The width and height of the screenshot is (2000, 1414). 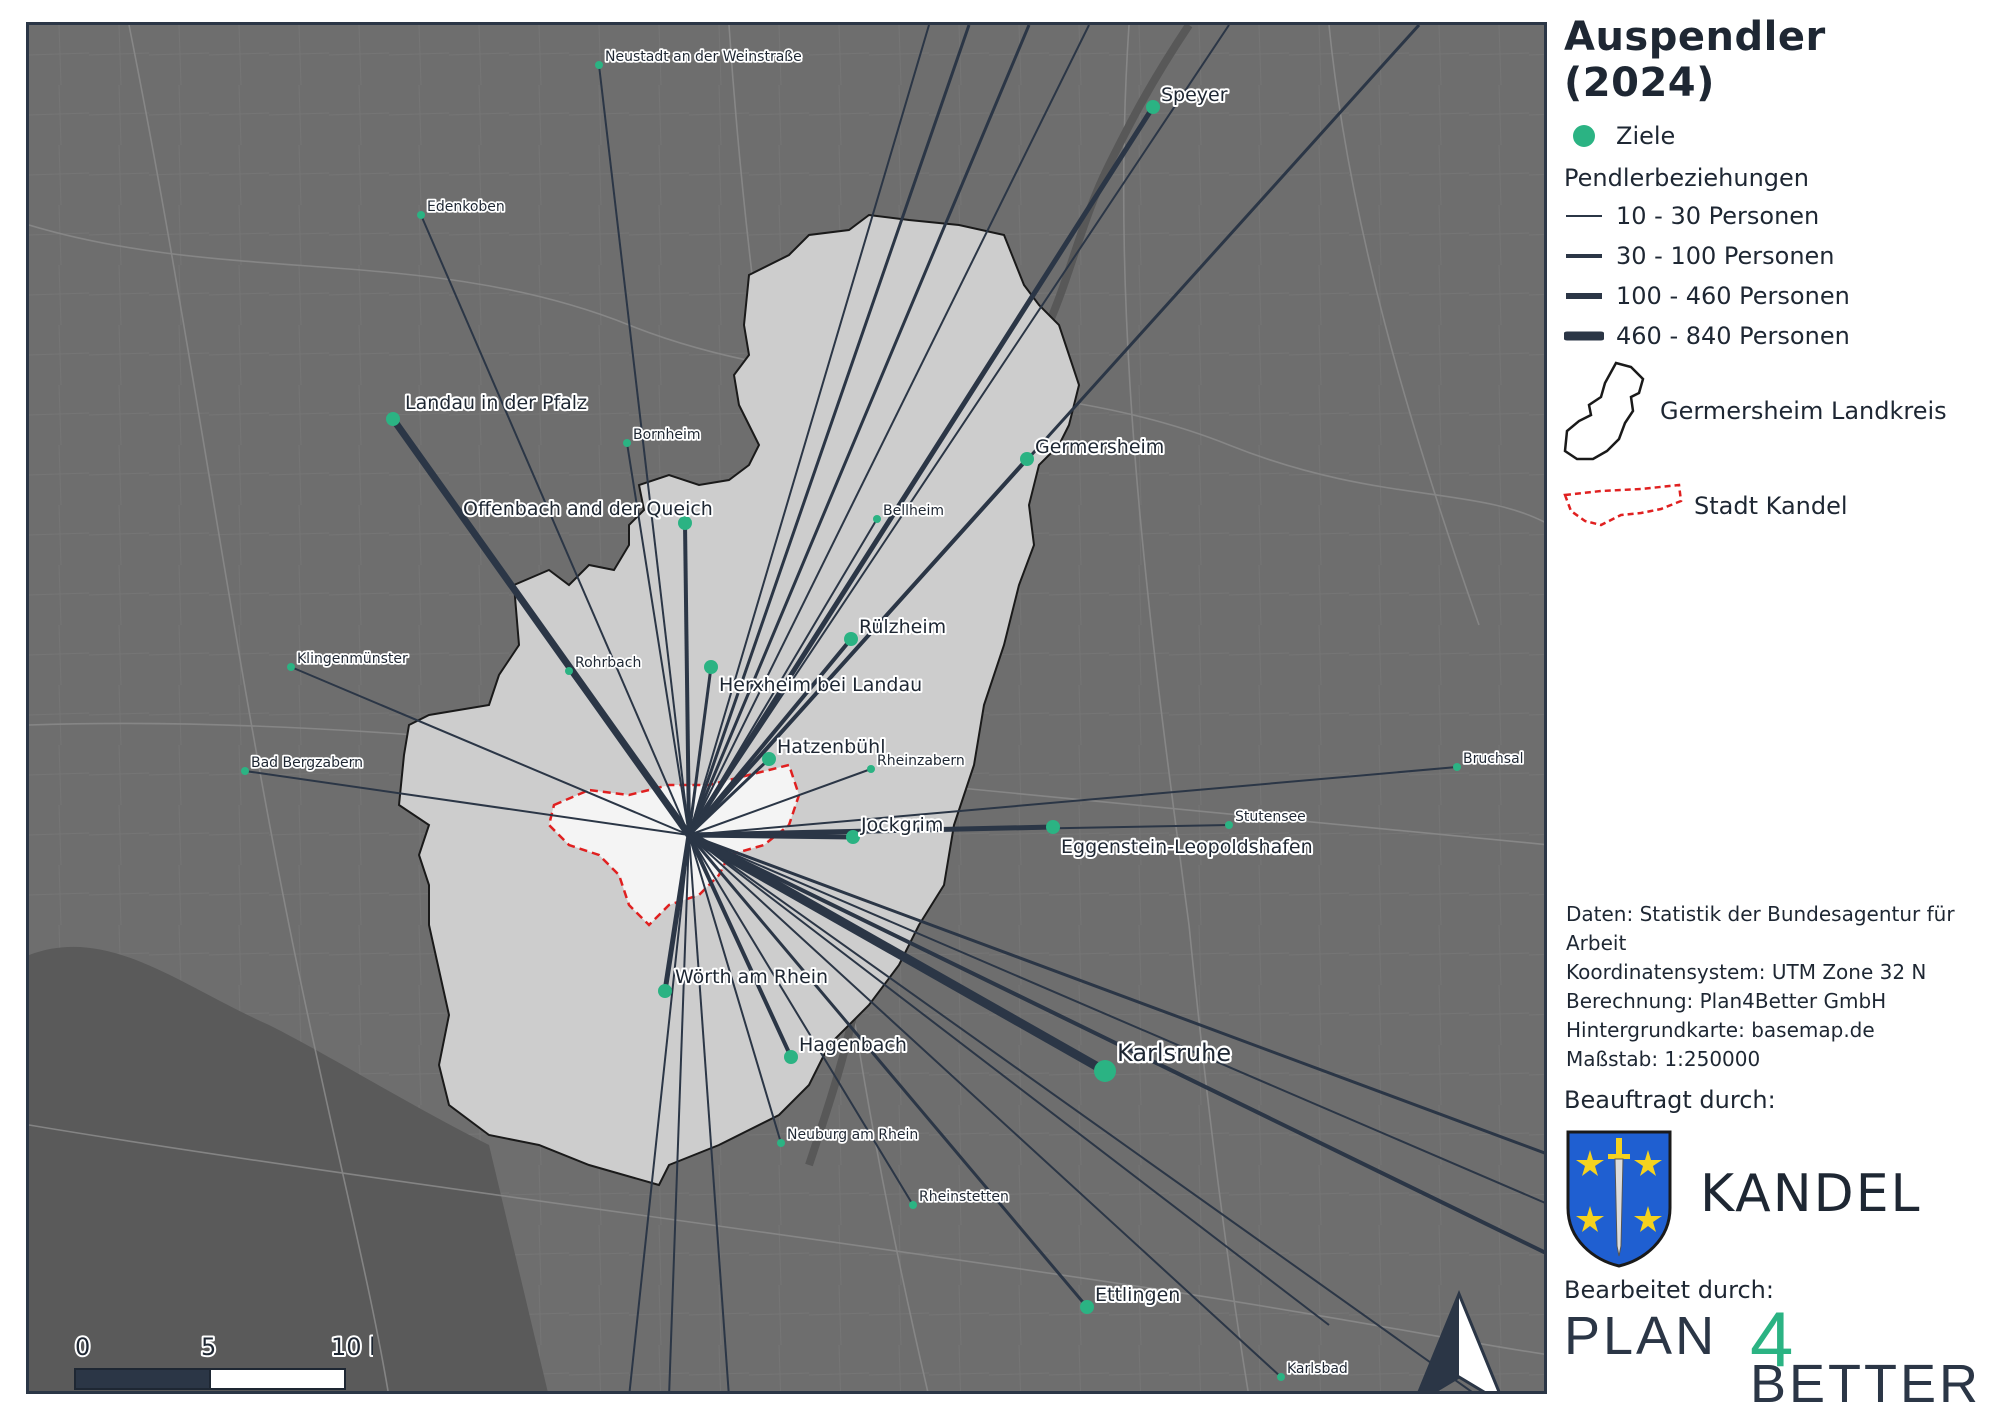 What do you see at coordinates (1663, 1059) in the screenshot?
I see `info-scale: Maßstab: 1:250000` at bounding box center [1663, 1059].